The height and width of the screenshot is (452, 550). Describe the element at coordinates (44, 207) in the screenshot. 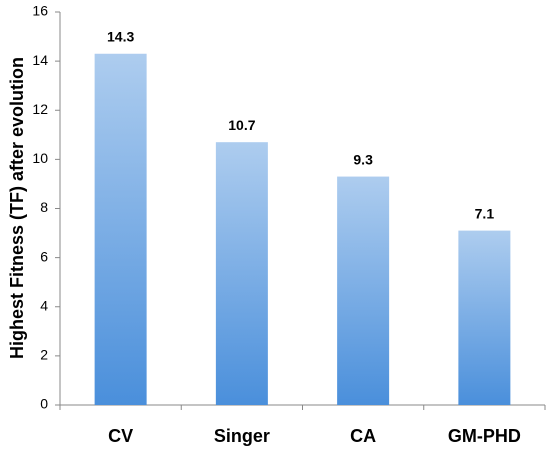

I see `y-tick-label: 8` at that location.